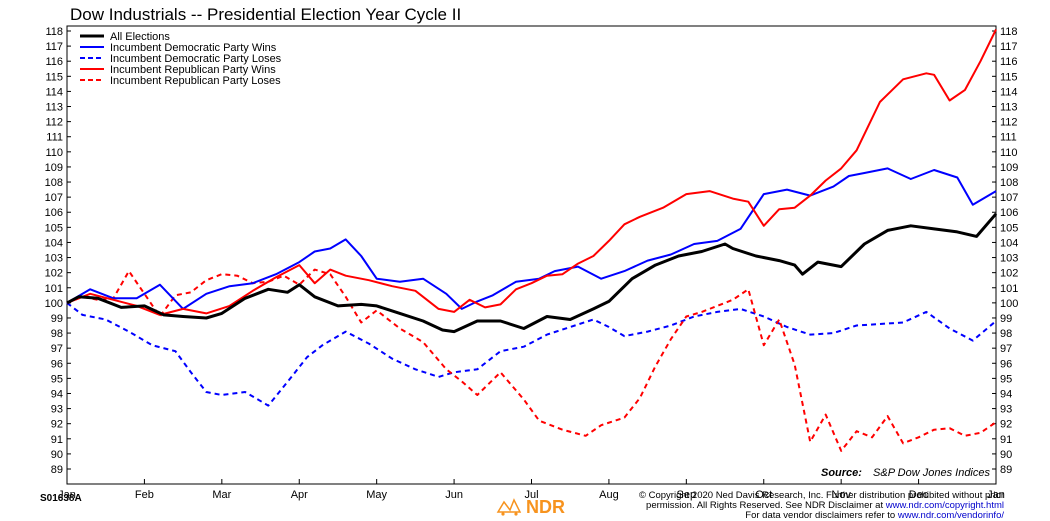  What do you see at coordinates (509, 507) in the screenshot?
I see `ndr-bull-bear-icon` at bounding box center [509, 507].